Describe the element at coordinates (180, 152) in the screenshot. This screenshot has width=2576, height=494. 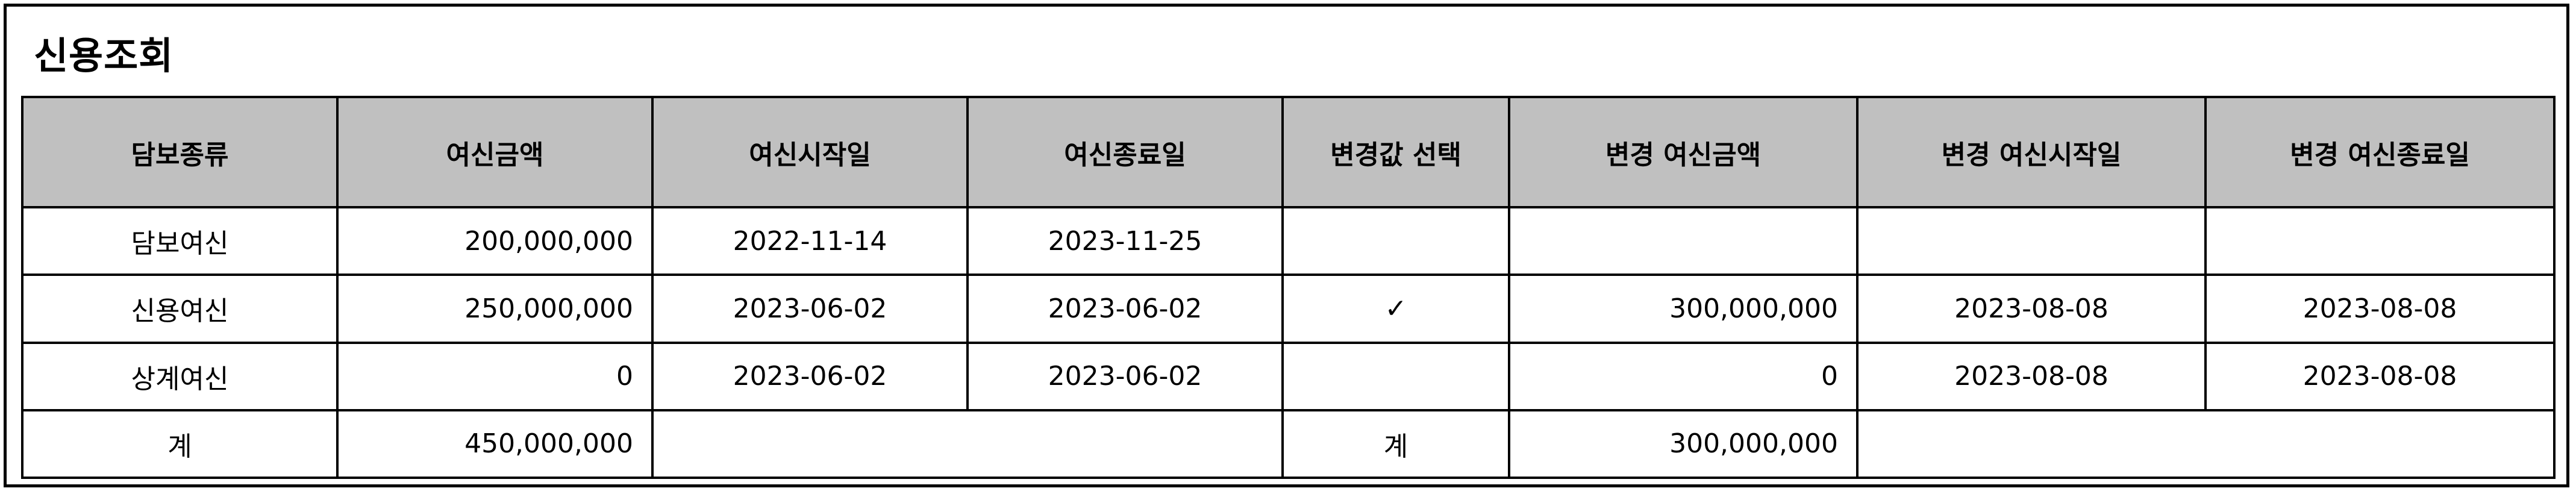
I see `header-collateral-type: 담보종류` at that location.